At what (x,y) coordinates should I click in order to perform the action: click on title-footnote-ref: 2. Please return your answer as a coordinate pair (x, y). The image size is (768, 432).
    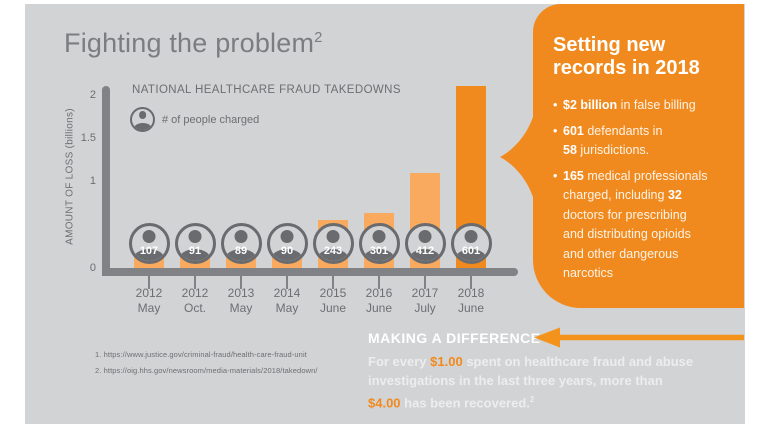
    Looking at the image, I should click on (318, 38).